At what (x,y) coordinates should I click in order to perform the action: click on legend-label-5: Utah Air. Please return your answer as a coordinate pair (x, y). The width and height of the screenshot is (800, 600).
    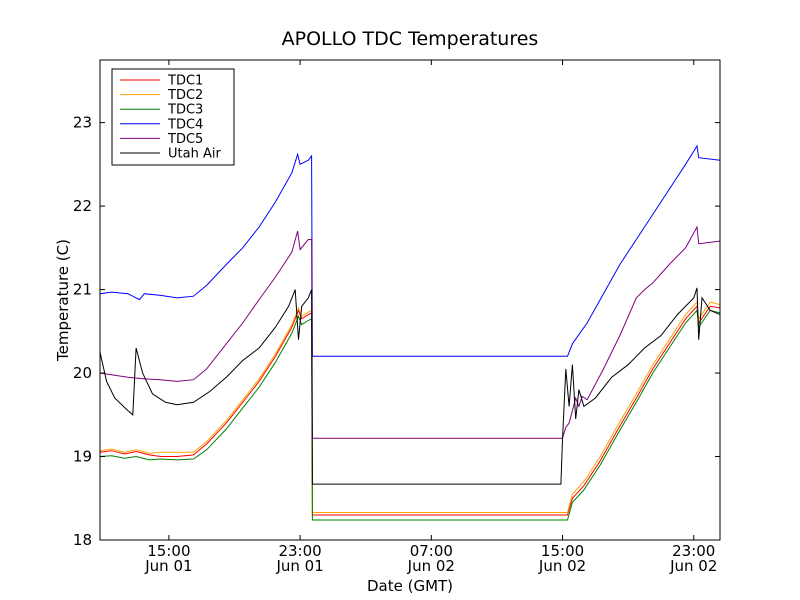
    Looking at the image, I should click on (194, 154).